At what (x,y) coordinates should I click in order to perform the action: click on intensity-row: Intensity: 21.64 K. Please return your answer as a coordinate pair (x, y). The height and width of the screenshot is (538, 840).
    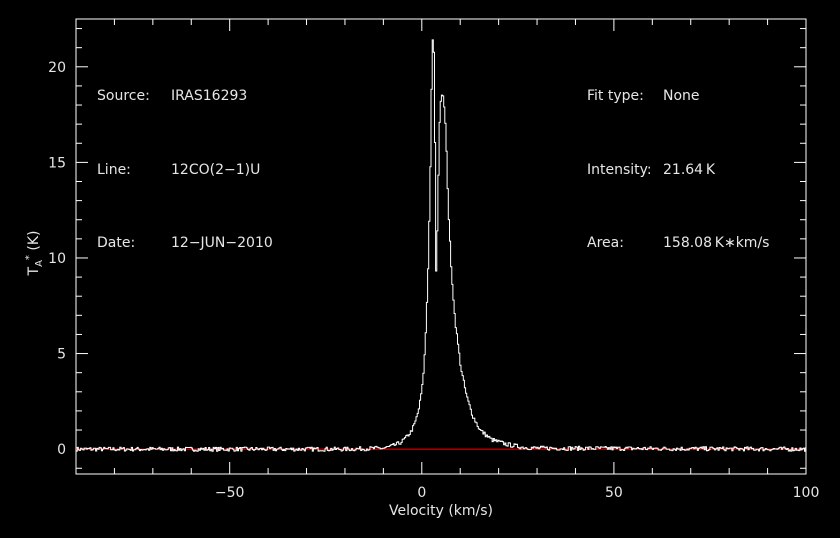
    Looking at the image, I should click on (678, 170).